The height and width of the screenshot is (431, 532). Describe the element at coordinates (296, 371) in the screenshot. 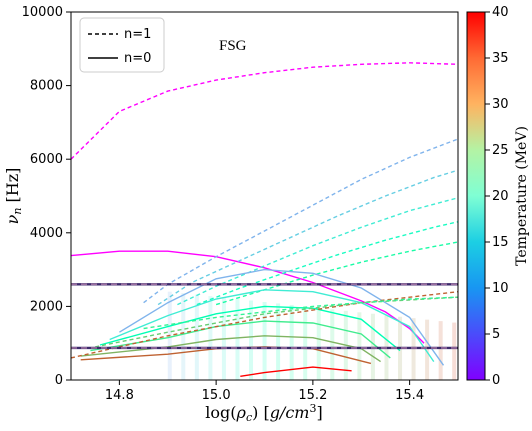

I see `series-line-n0-T40` at that location.